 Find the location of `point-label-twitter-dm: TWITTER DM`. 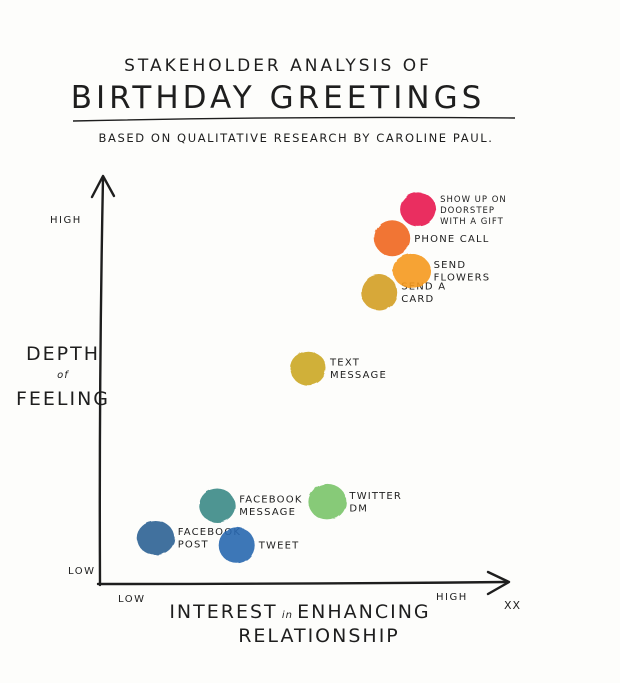

point-label-twitter-dm: TWITTER DM is located at coordinates (375, 502).